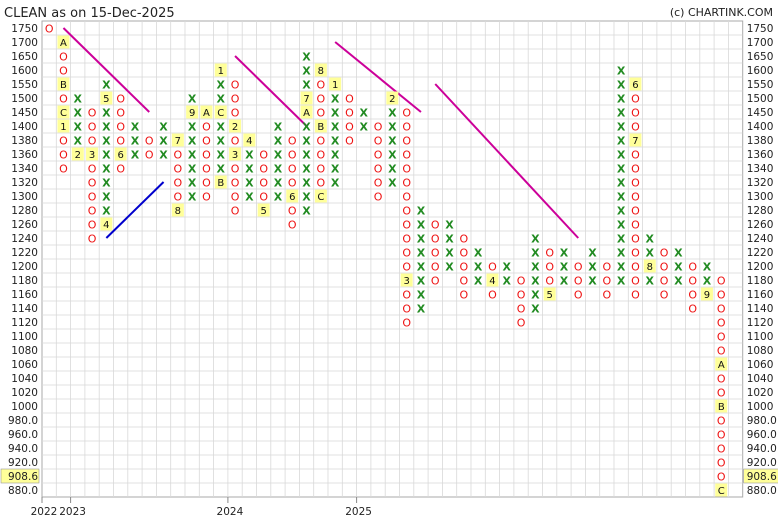 Image resolution: width=778 pixels, height=530 pixels. I want to click on price-tick-label: 1750, so click(760, 29).